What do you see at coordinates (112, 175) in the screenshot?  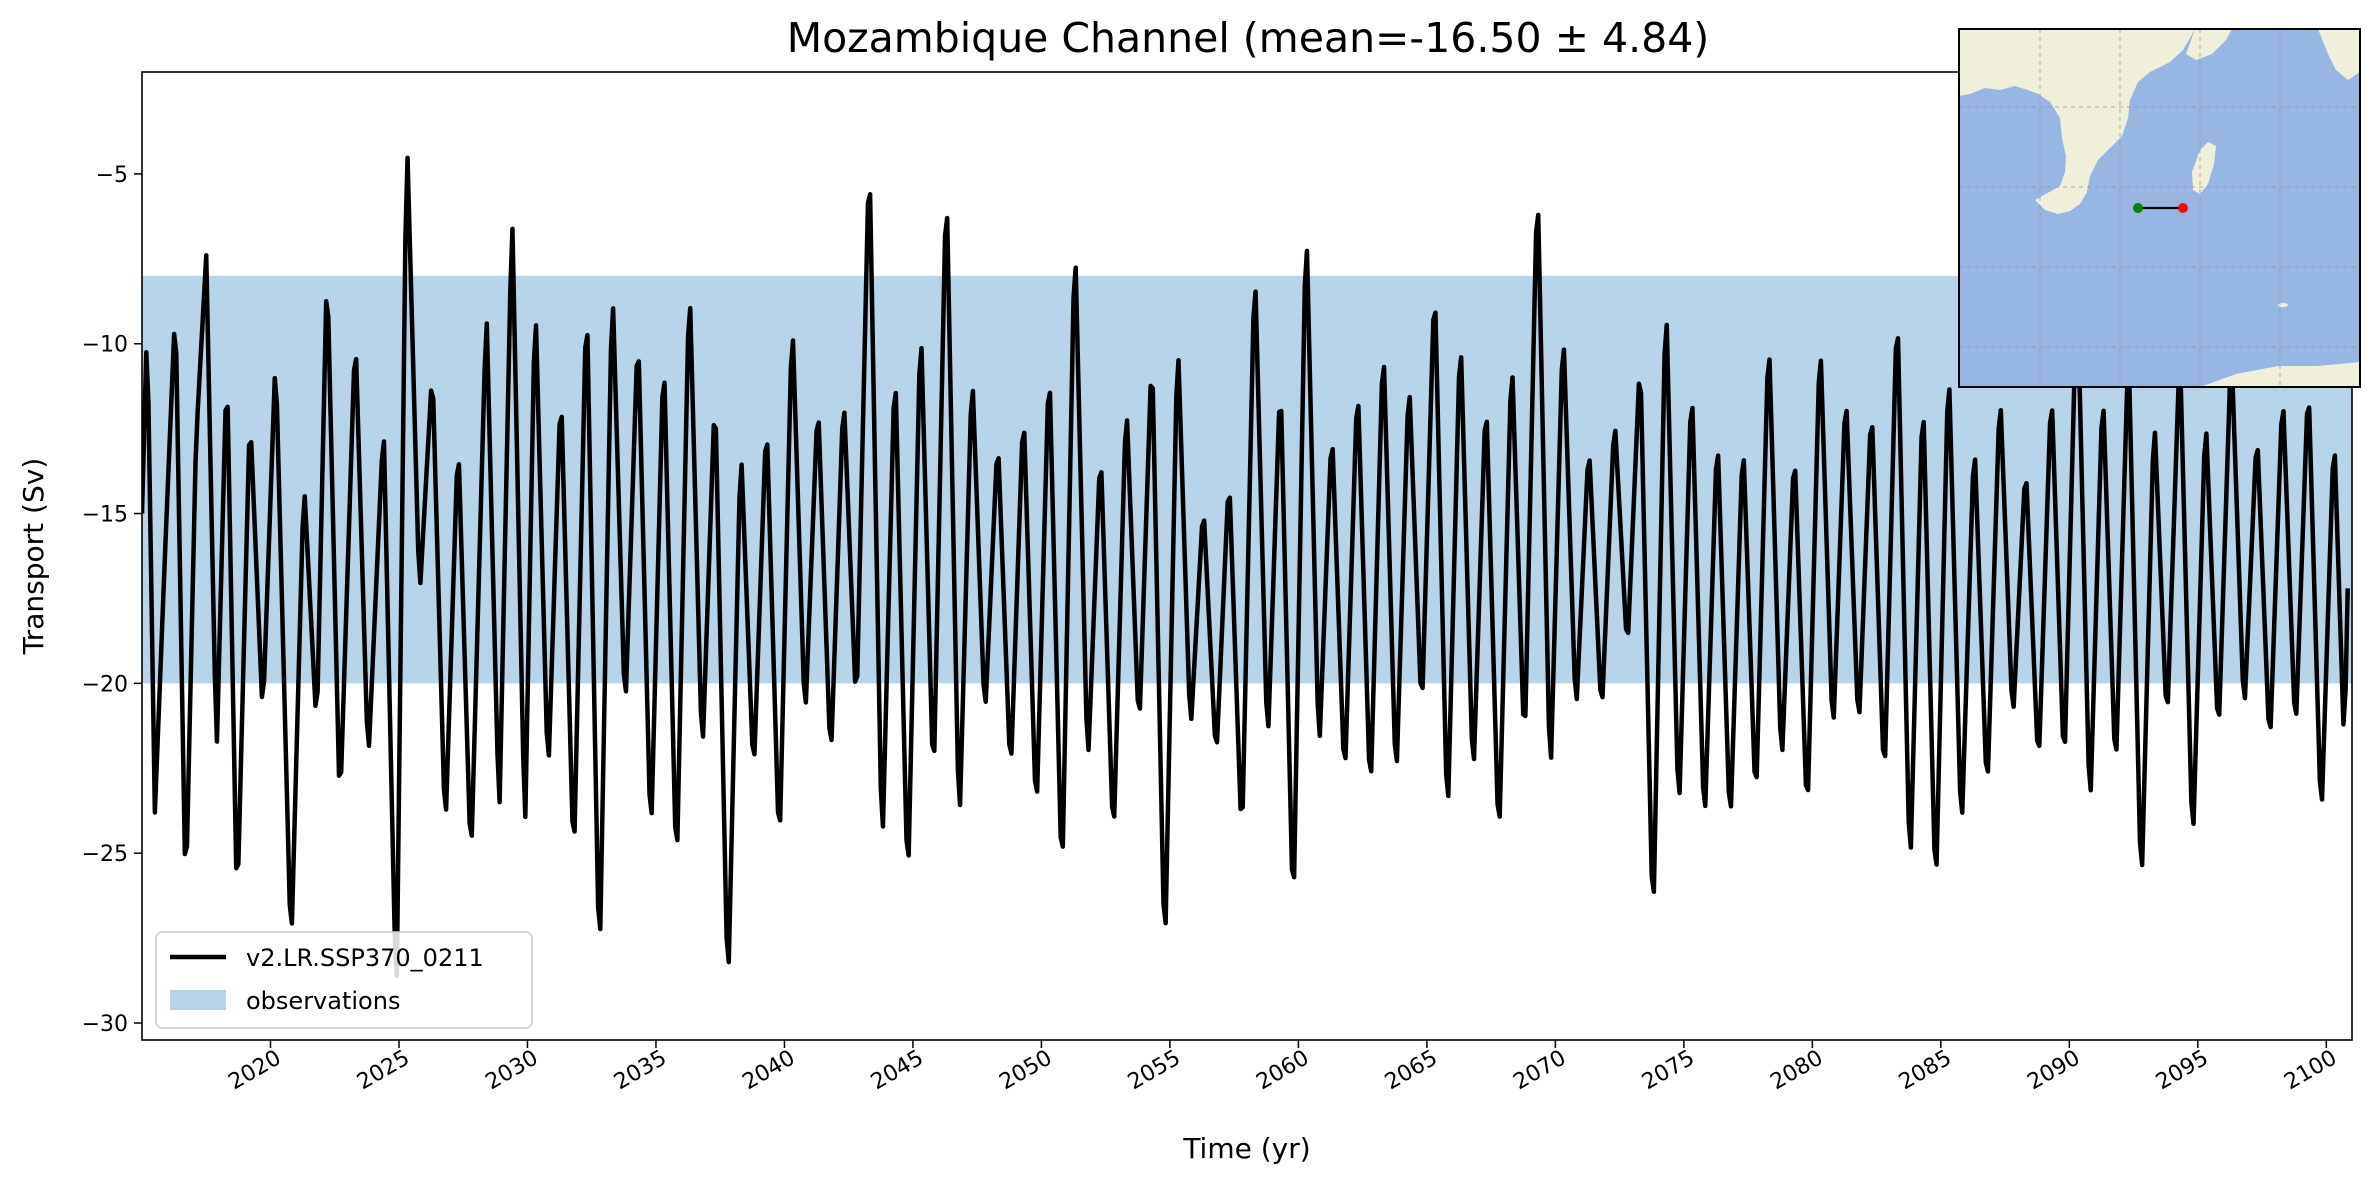 I see `y-tick-label-5: −5` at bounding box center [112, 175].